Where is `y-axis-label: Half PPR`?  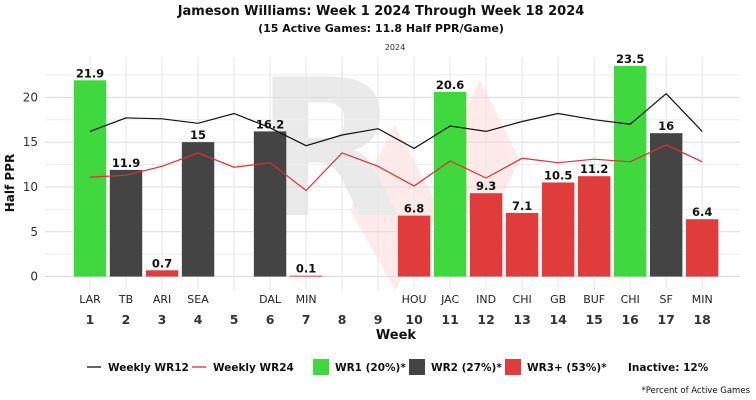
y-axis-label: Half PPR is located at coordinates (10, 183).